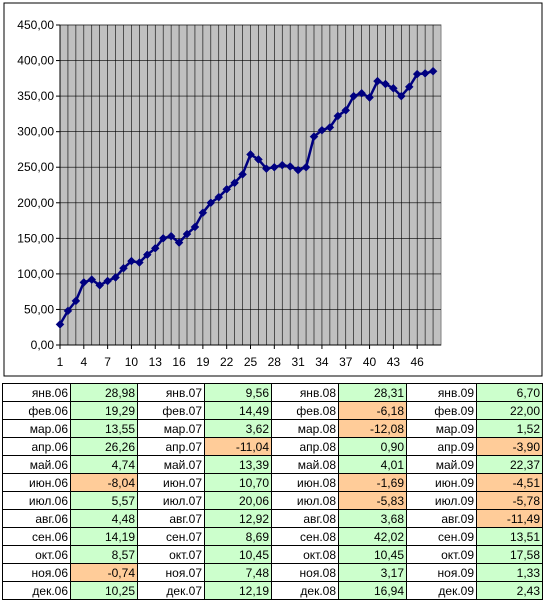  Describe the element at coordinates (132, 362) in the screenshot. I see `x-tick-label: 10` at that location.